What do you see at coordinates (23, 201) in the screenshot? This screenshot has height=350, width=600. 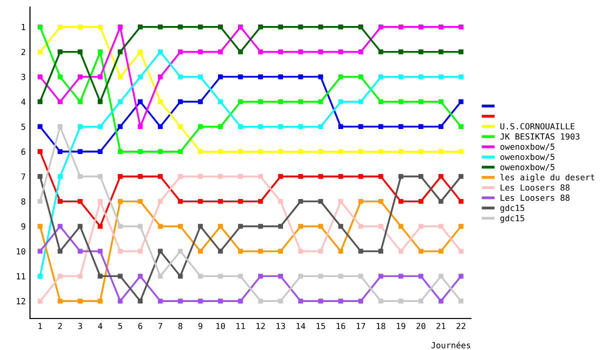 I see `y-tick-label: 8` at bounding box center [23, 201].